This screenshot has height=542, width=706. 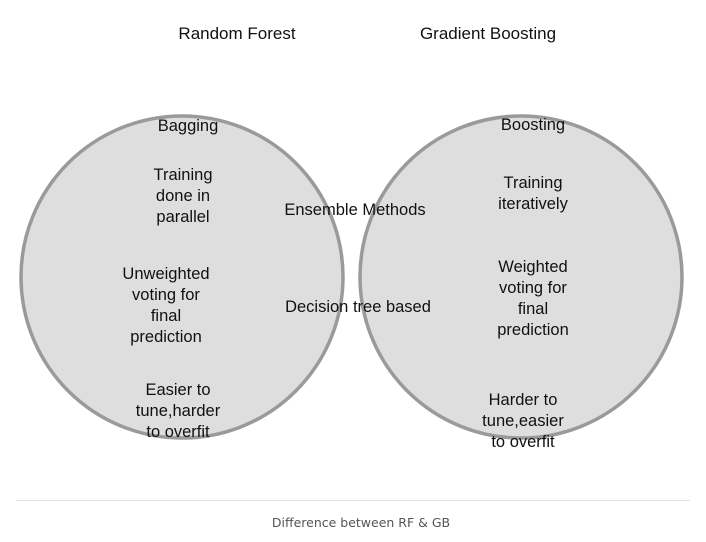 What do you see at coordinates (166, 305) in the screenshot?
I see `left-item-unweighted-voting: Unweighted voting for final prediction` at bounding box center [166, 305].